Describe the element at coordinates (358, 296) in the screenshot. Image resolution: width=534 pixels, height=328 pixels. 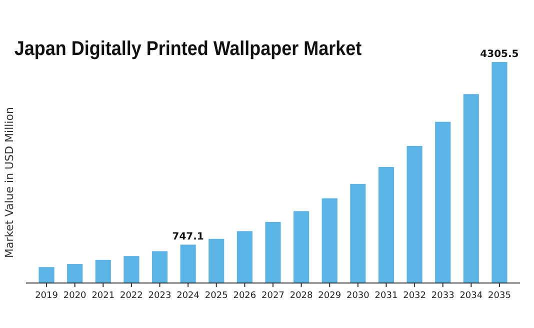
I see `x-tick-label: 2030` at that location.